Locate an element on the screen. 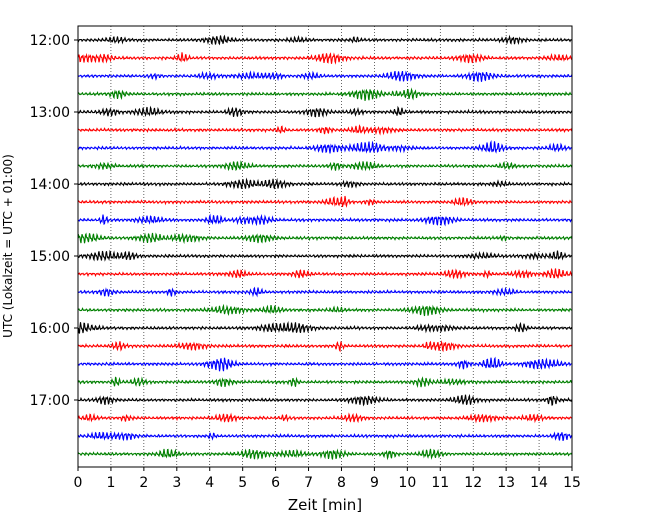 The width and height of the screenshot is (650, 520). trace-13:45 is located at coordinates (325, 166).